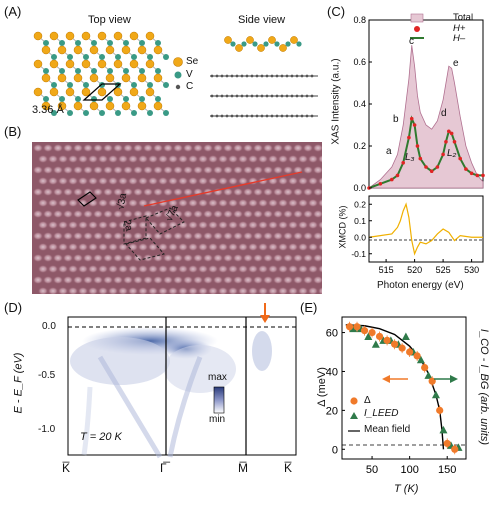  I want to click on xmcd-ytick-label: 0.1, so click(360, 221).